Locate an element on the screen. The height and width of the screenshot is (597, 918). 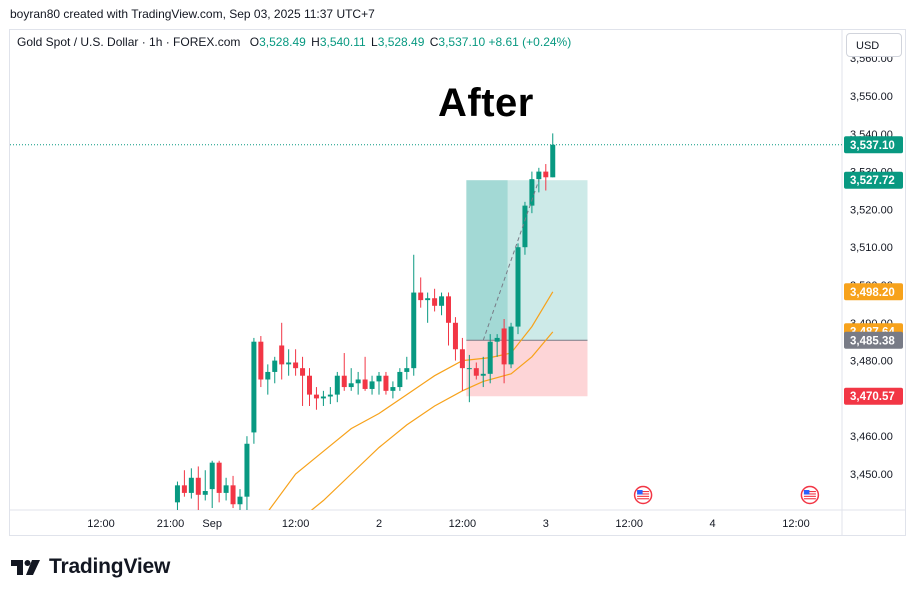
y-tick-label: 3,450.00 is located at coordinates (871, 475).